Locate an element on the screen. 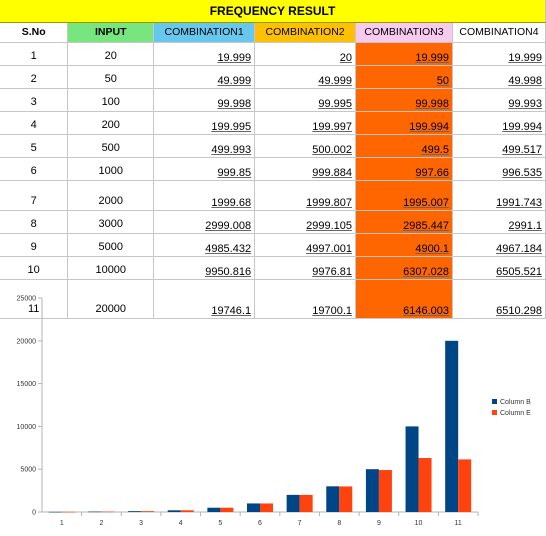  cell-sno: 4 is located at coordinates (34, 123).